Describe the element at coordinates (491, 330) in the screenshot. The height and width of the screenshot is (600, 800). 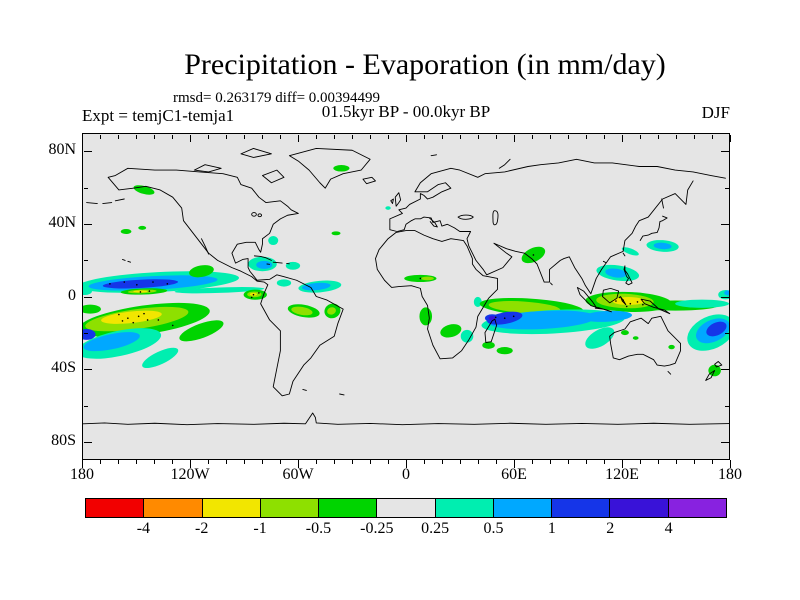
I see `coastline-madagascar` at that location.